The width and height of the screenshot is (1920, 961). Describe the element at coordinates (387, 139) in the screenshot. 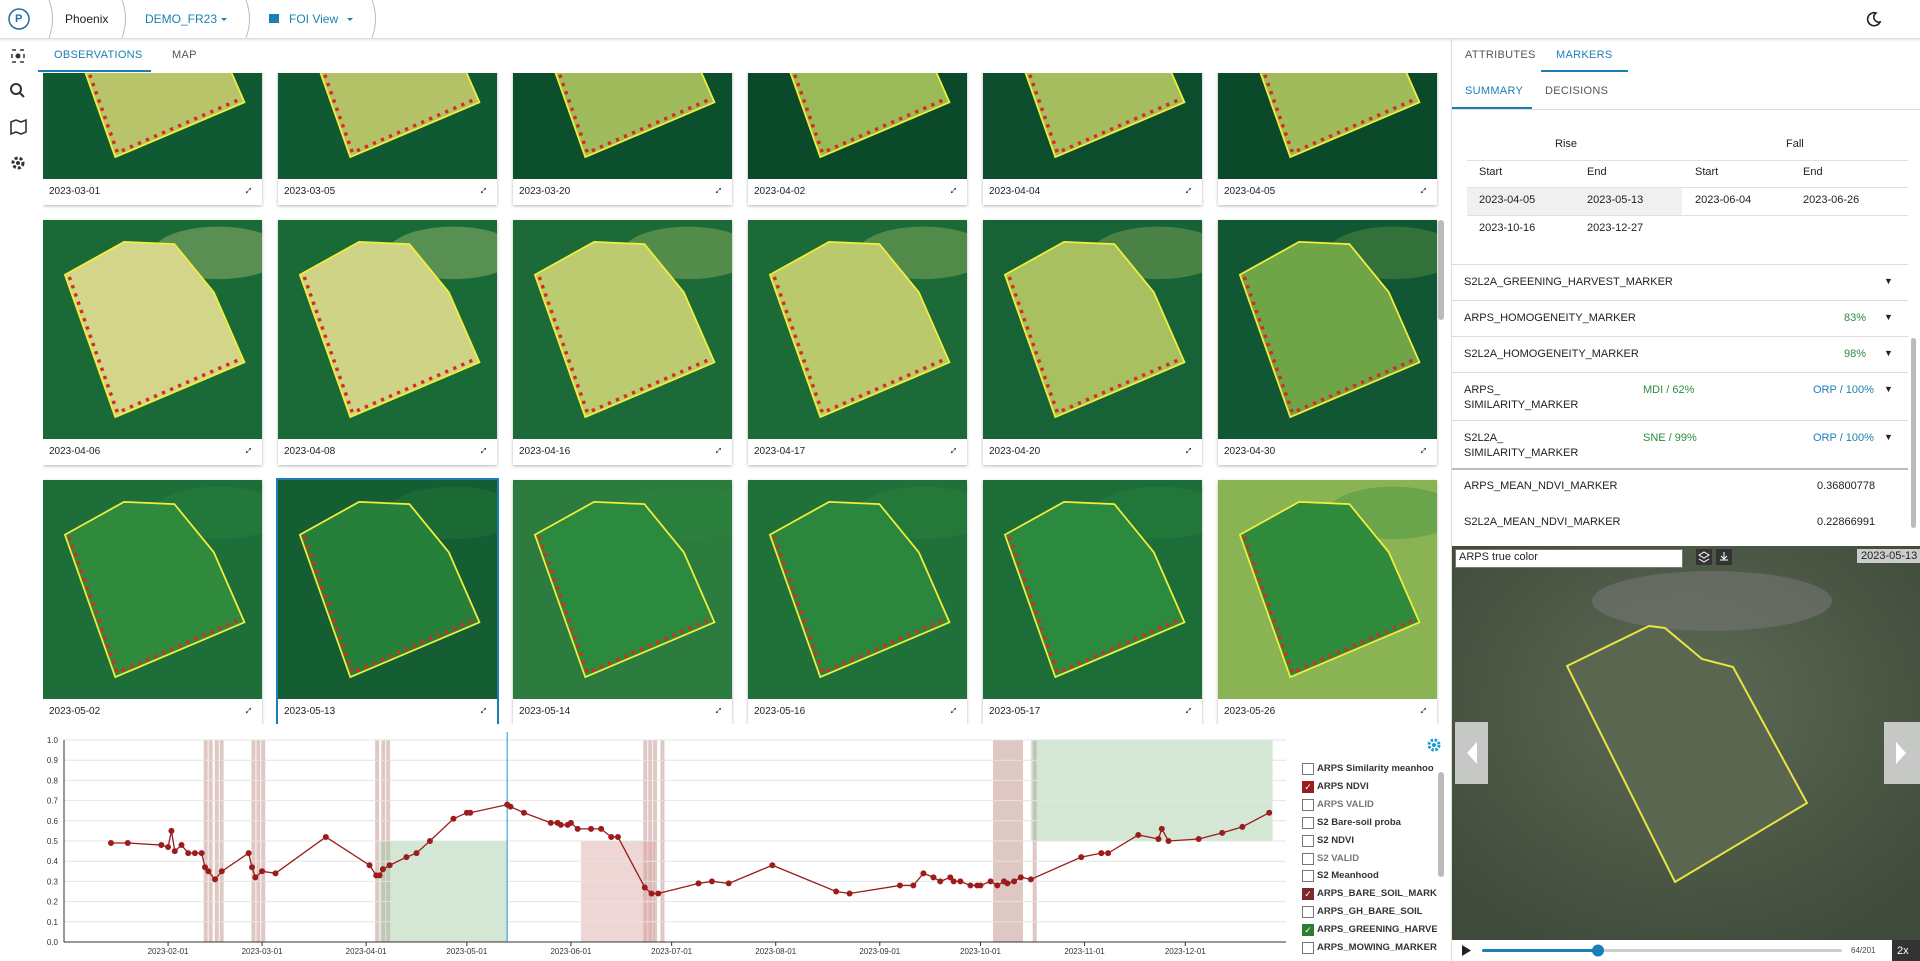

I see `thumbnail-card: 2023-03-05 ↔` at that location.